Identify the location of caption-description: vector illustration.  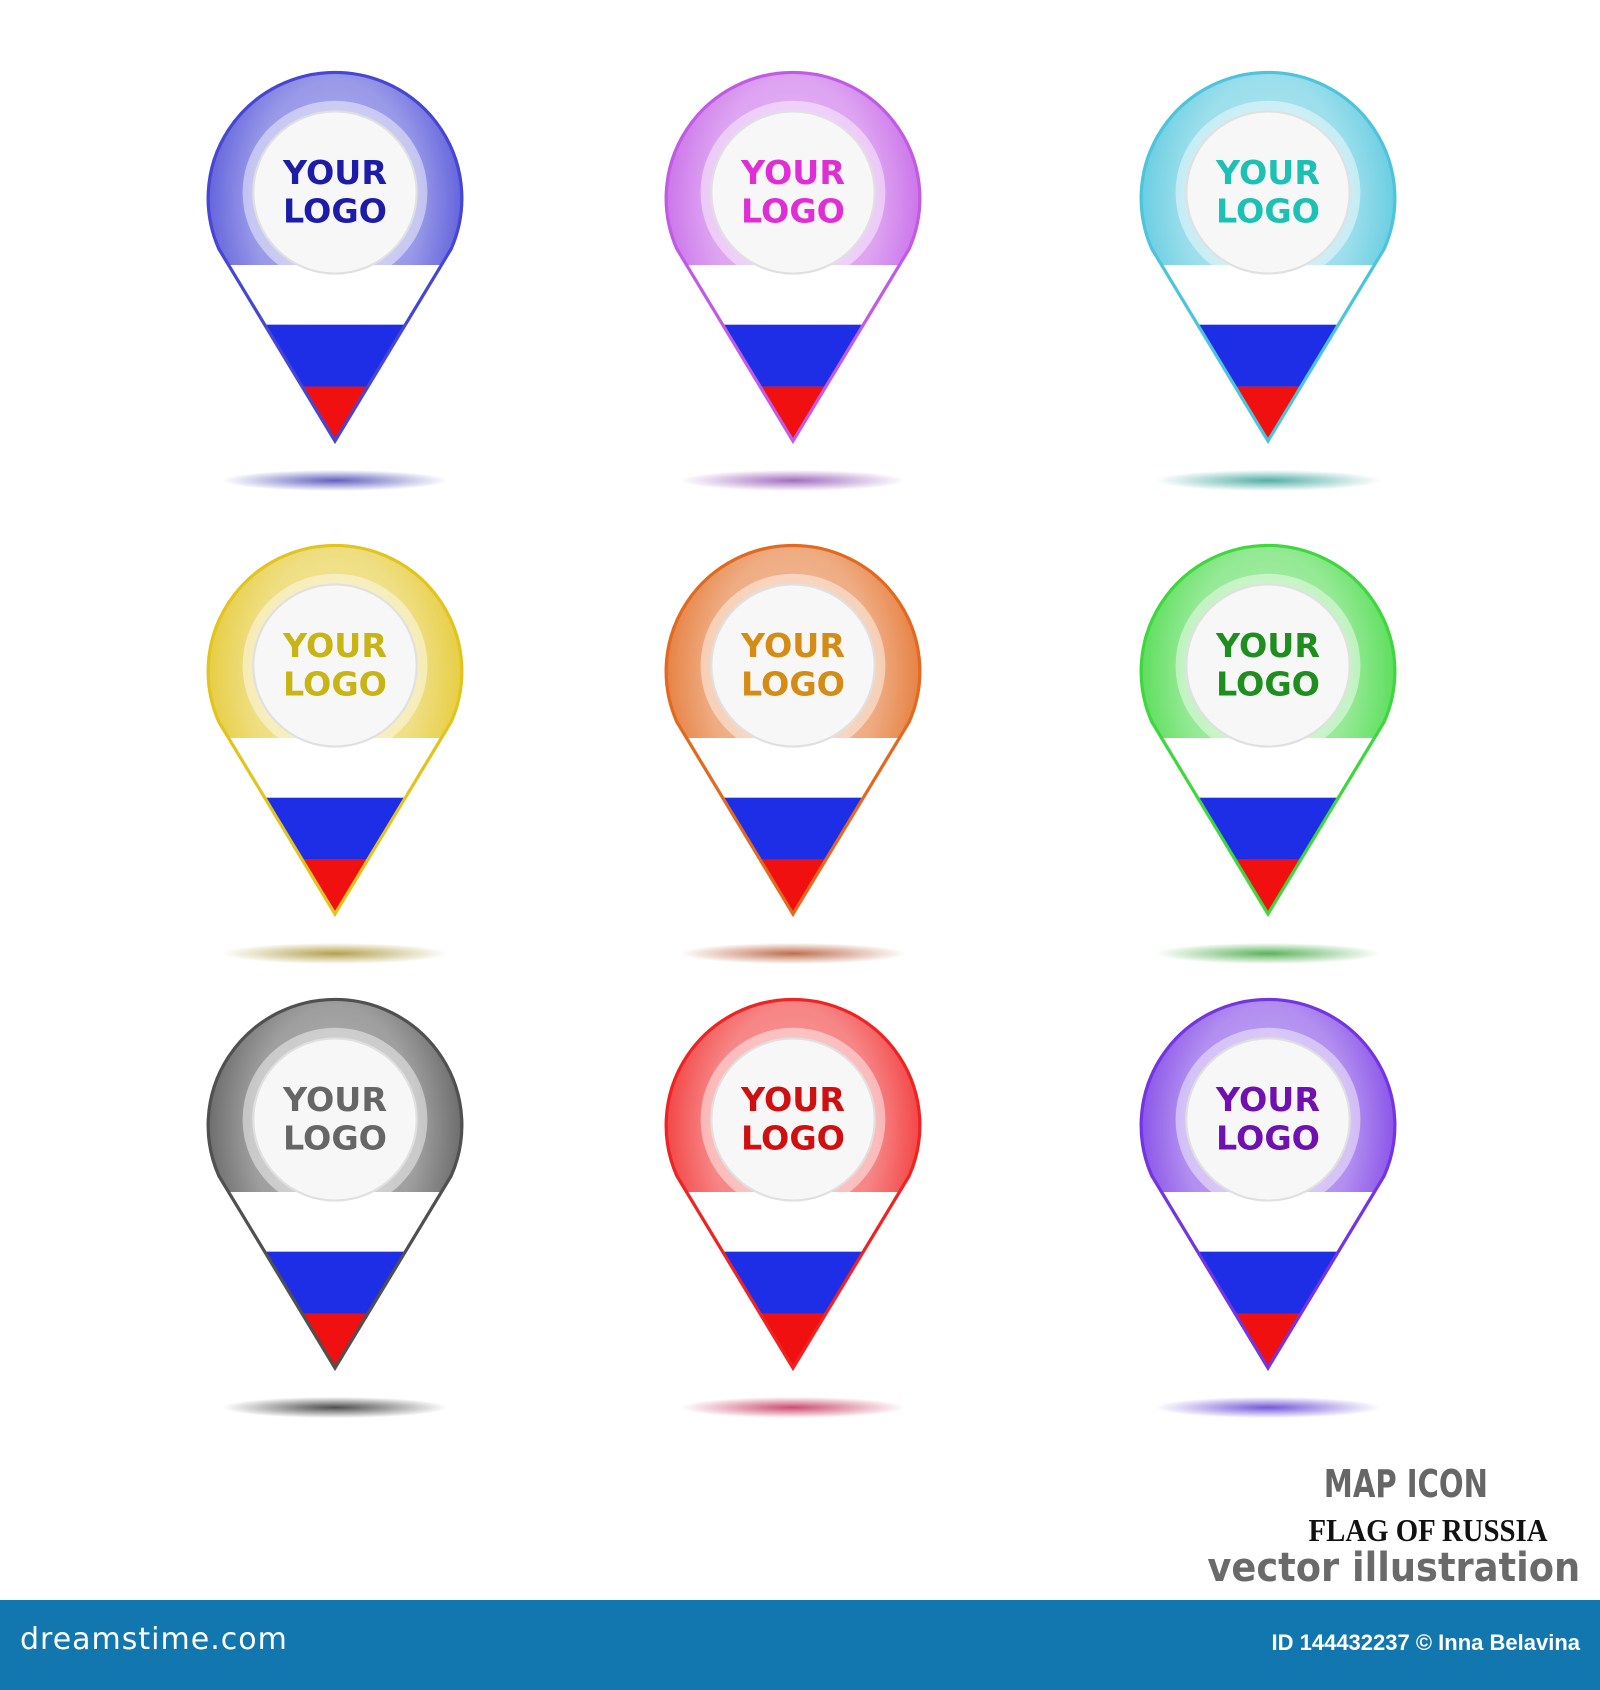
(1393, 1568).